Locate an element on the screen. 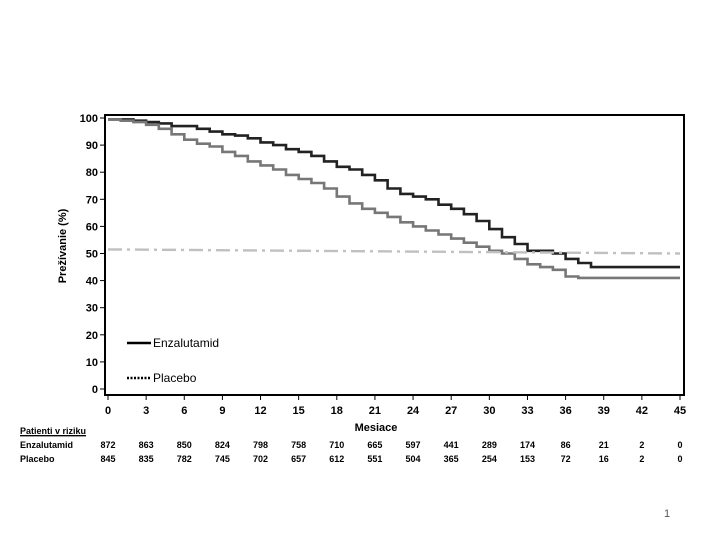 The image size is (720, 540). legend-label-enzalutamid: Enzalutamid is located at coordinates (186, 343).